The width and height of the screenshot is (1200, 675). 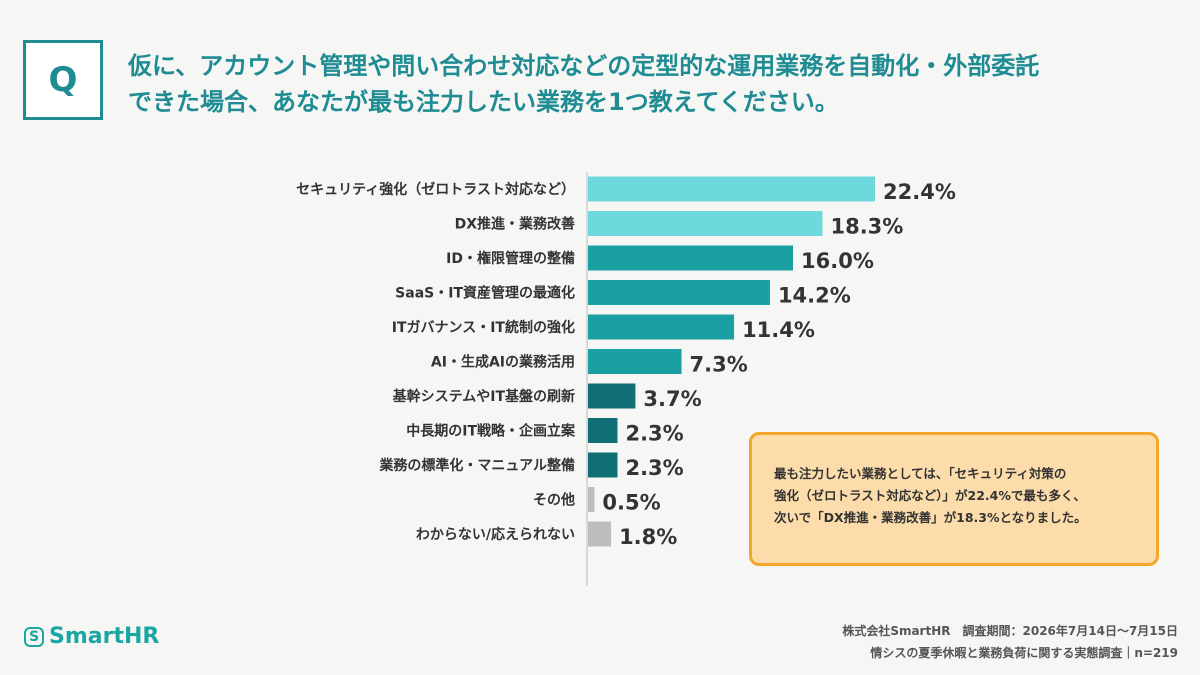 What do you see at coordinates (648, 537) in the screenshot?
I see `value-label: 1.8%` at bounding box center [648, 537].